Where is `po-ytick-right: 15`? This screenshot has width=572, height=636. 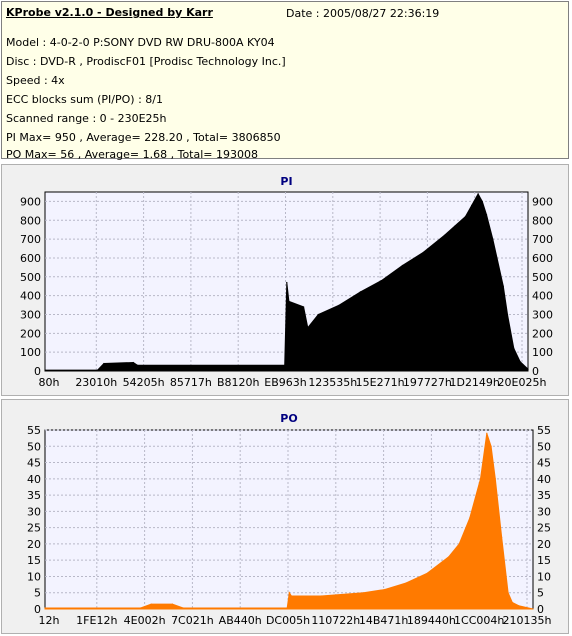 po-ytick-right: 15 is located at coordinates (544, 560).